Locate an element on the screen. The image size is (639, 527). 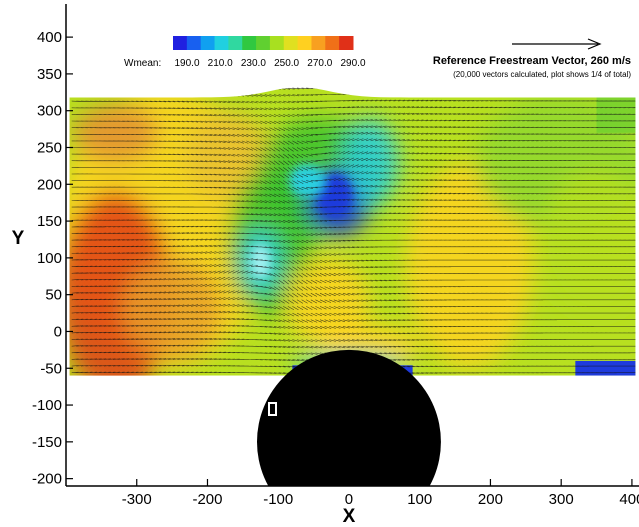
x-tick-label-3: 0 is located at coordinates (349, 499).